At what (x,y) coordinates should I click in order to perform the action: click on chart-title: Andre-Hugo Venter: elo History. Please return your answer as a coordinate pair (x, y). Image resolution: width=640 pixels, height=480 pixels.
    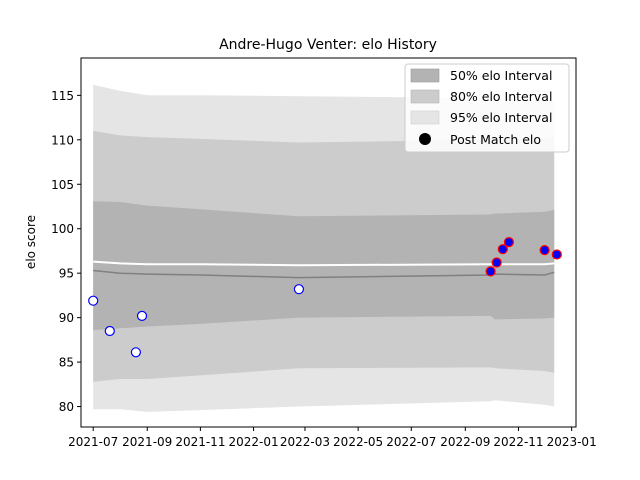
    Looking at the image, I should click on (328, 45).